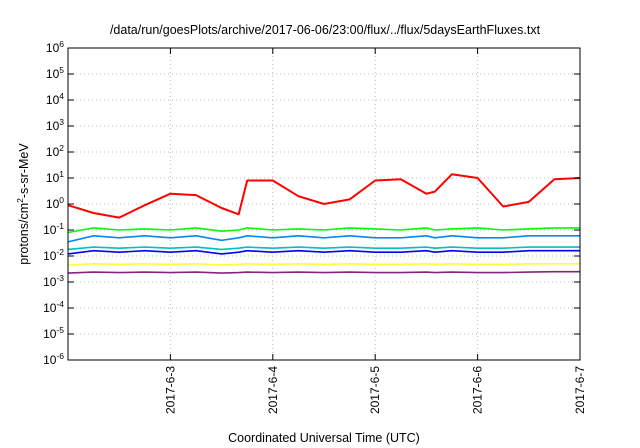 Image resolution: width=640 pixels, height=448 pixels. I want to click on y-tick-label: 10¹, so click(55, 177).